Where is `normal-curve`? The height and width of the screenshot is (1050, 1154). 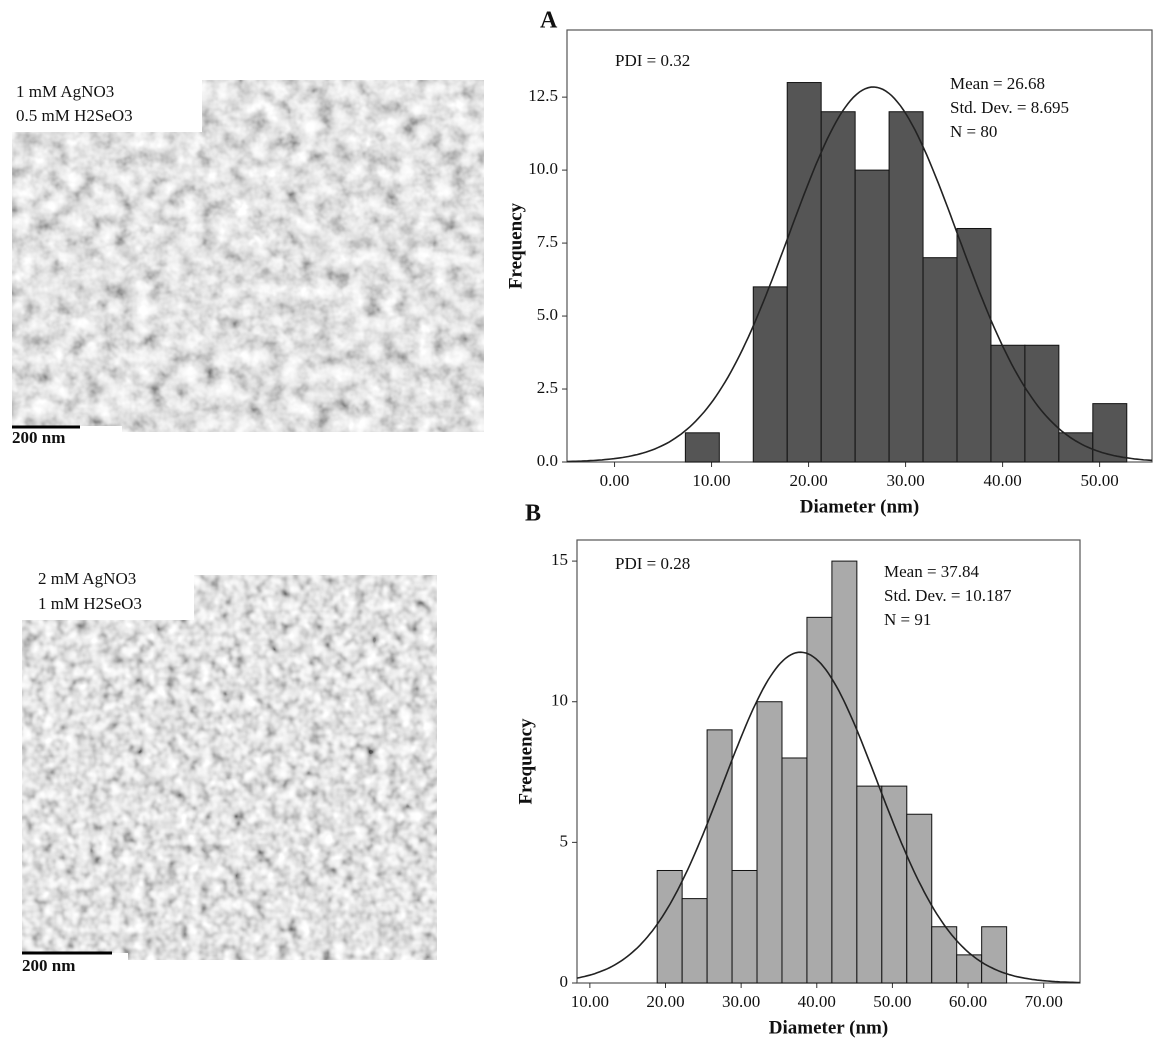 normal-curve is located at coordinates (828, 817).